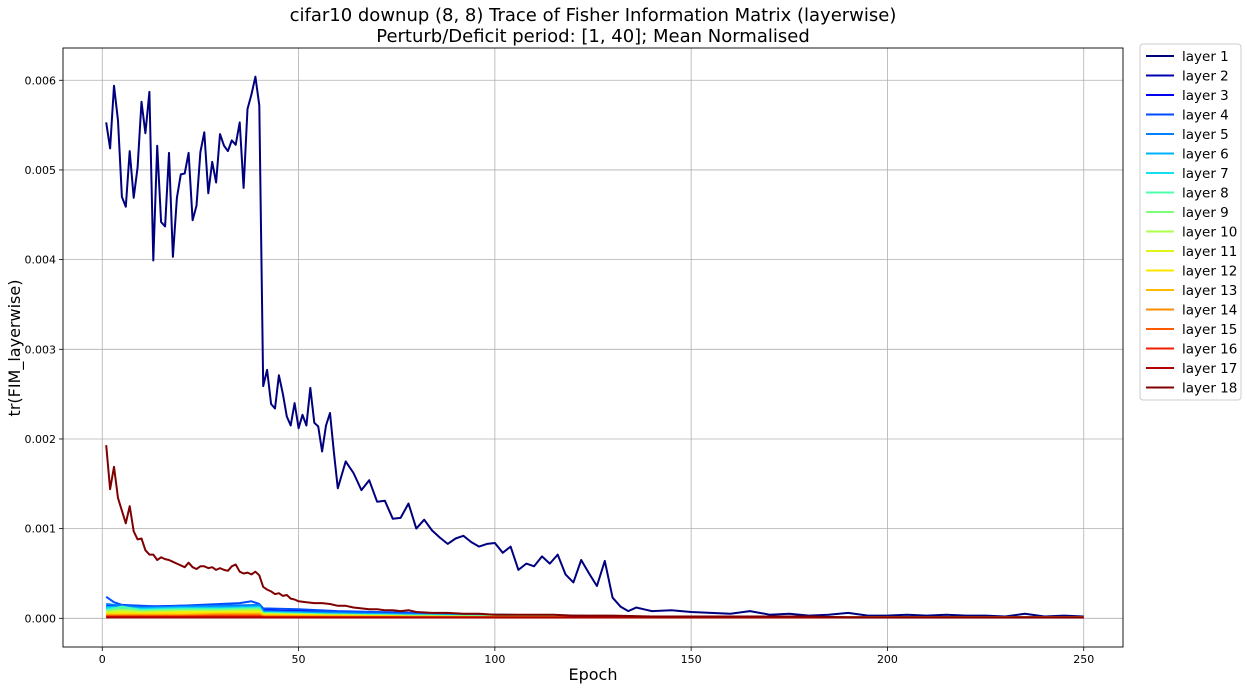  I want to click on x-tick-label: 0, so click(102, 659).